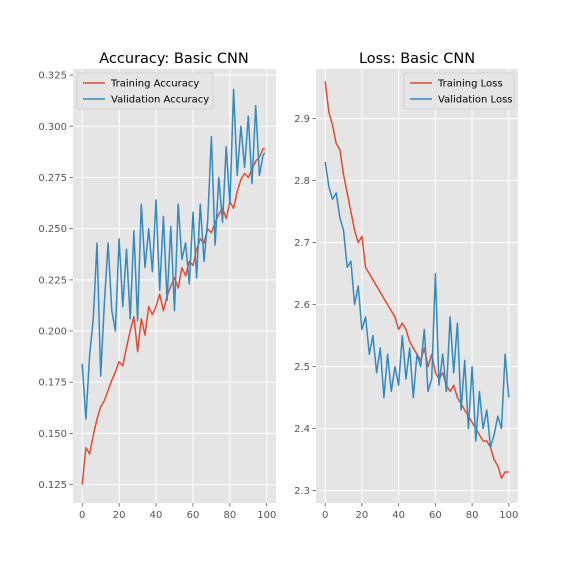 This screenshot has width=576, height=576. I want to click on y-tick-label: 0.175, so click(52, 383).